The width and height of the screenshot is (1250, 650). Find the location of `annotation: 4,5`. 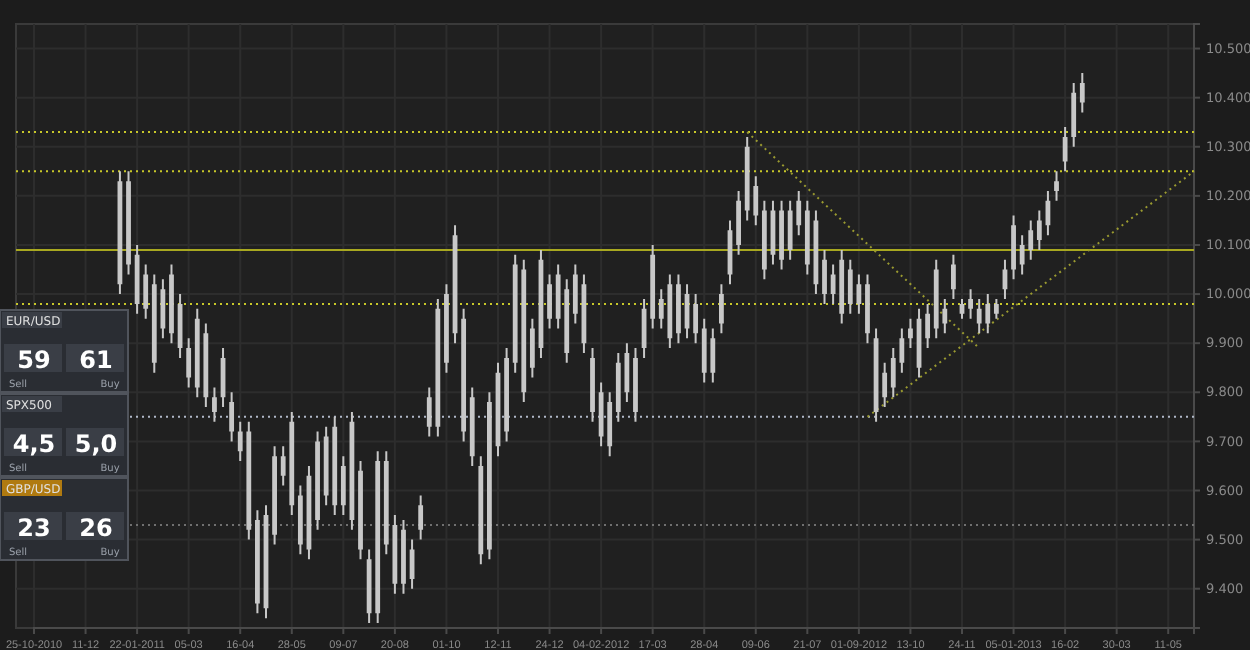

annotation: 4,5 is located at coordinates (34, 444).